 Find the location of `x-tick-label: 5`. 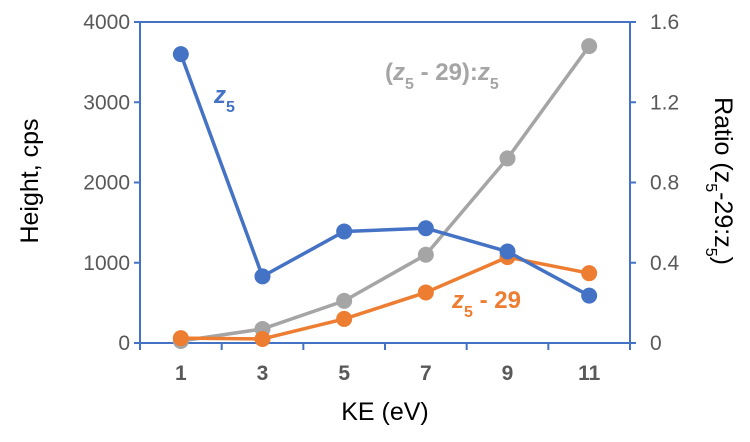

x-tick-label: 5 is located at coordinates (344, 373).